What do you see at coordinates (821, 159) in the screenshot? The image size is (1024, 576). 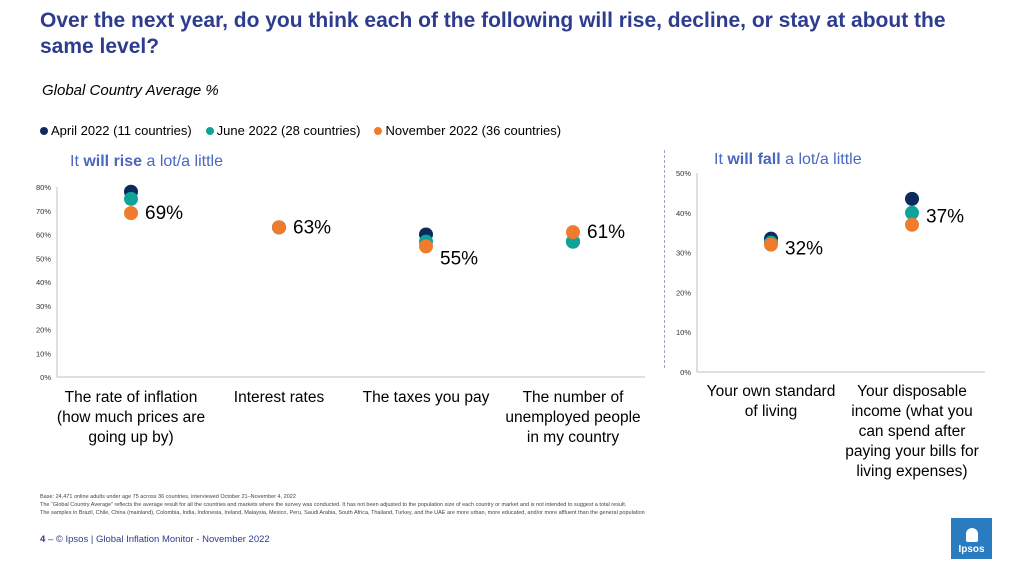 I see `right-panel-suffix: a lot/a little` at bounding box center [821, 159].